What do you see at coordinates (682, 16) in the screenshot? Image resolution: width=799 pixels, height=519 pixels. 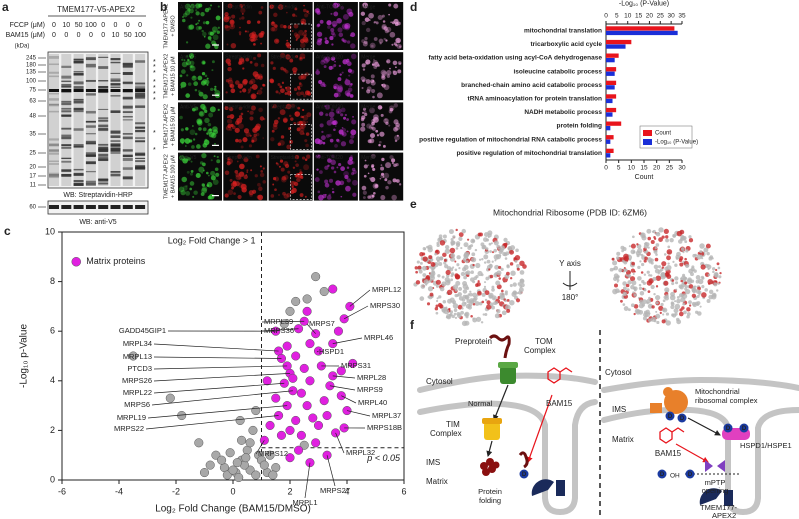 I see `x2-tick-label: 35` at bounding box center [682, 16].